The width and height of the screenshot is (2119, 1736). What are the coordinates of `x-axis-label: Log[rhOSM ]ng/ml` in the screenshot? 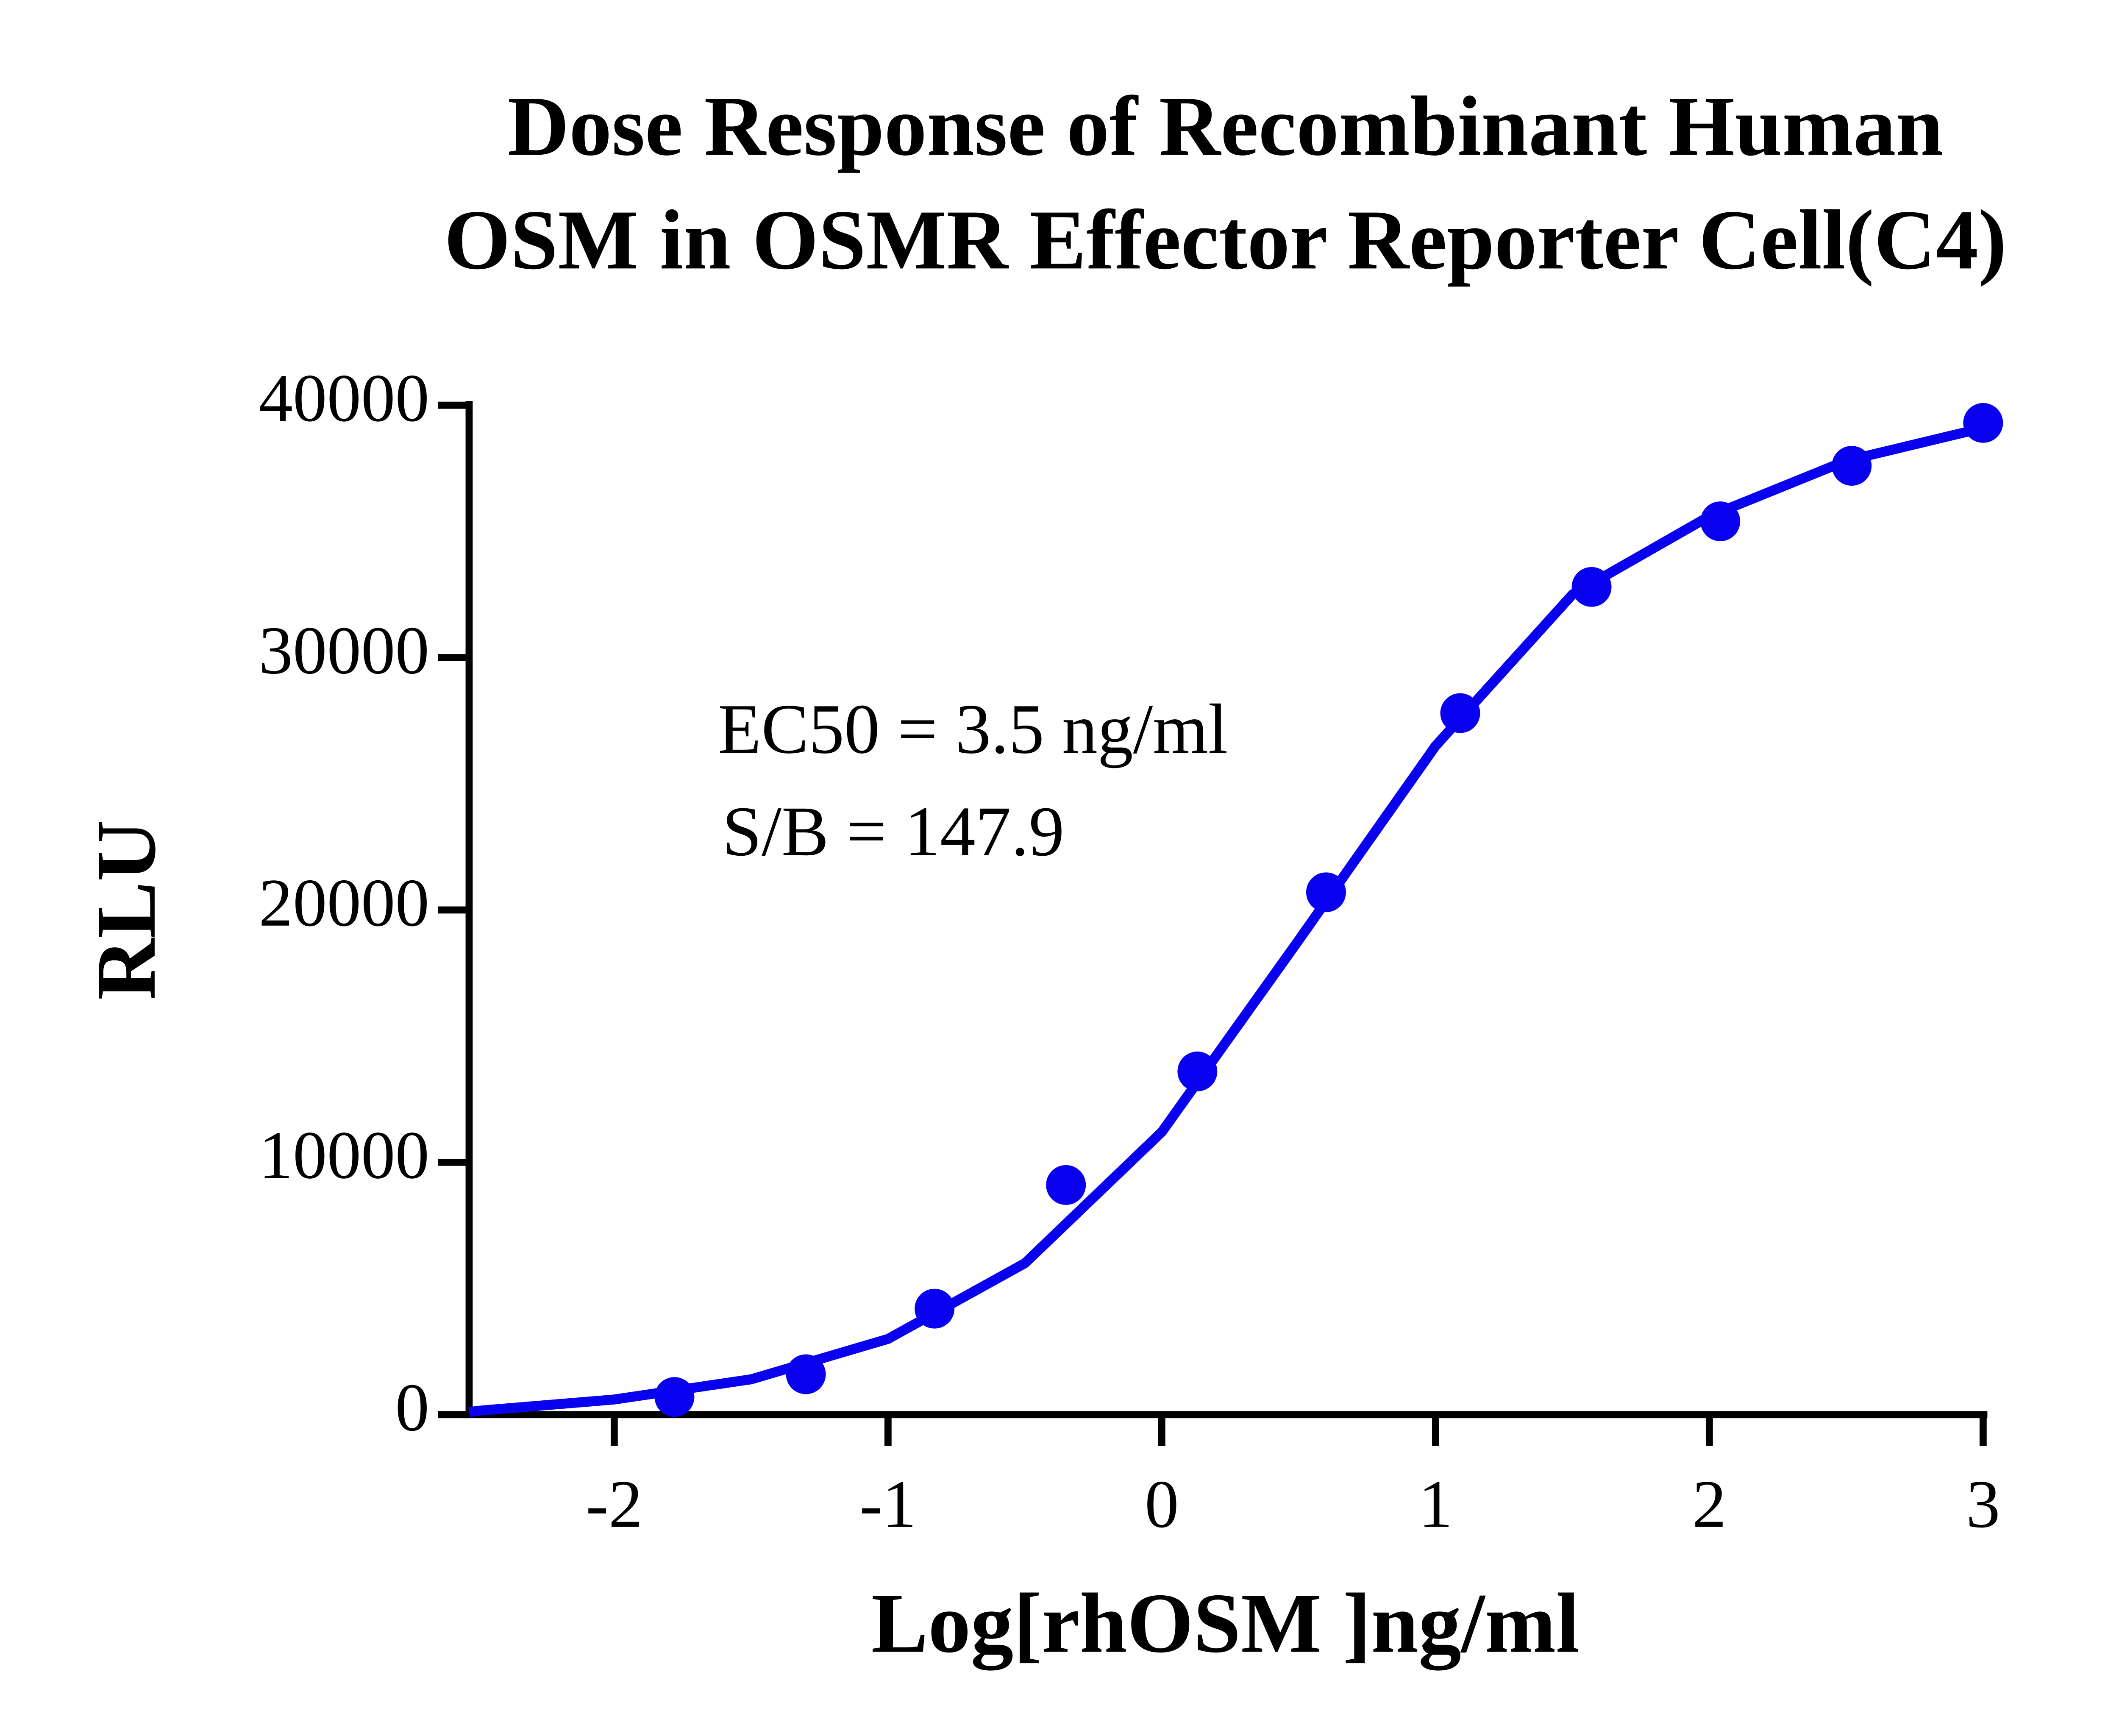 It's located at (1225, 1623).